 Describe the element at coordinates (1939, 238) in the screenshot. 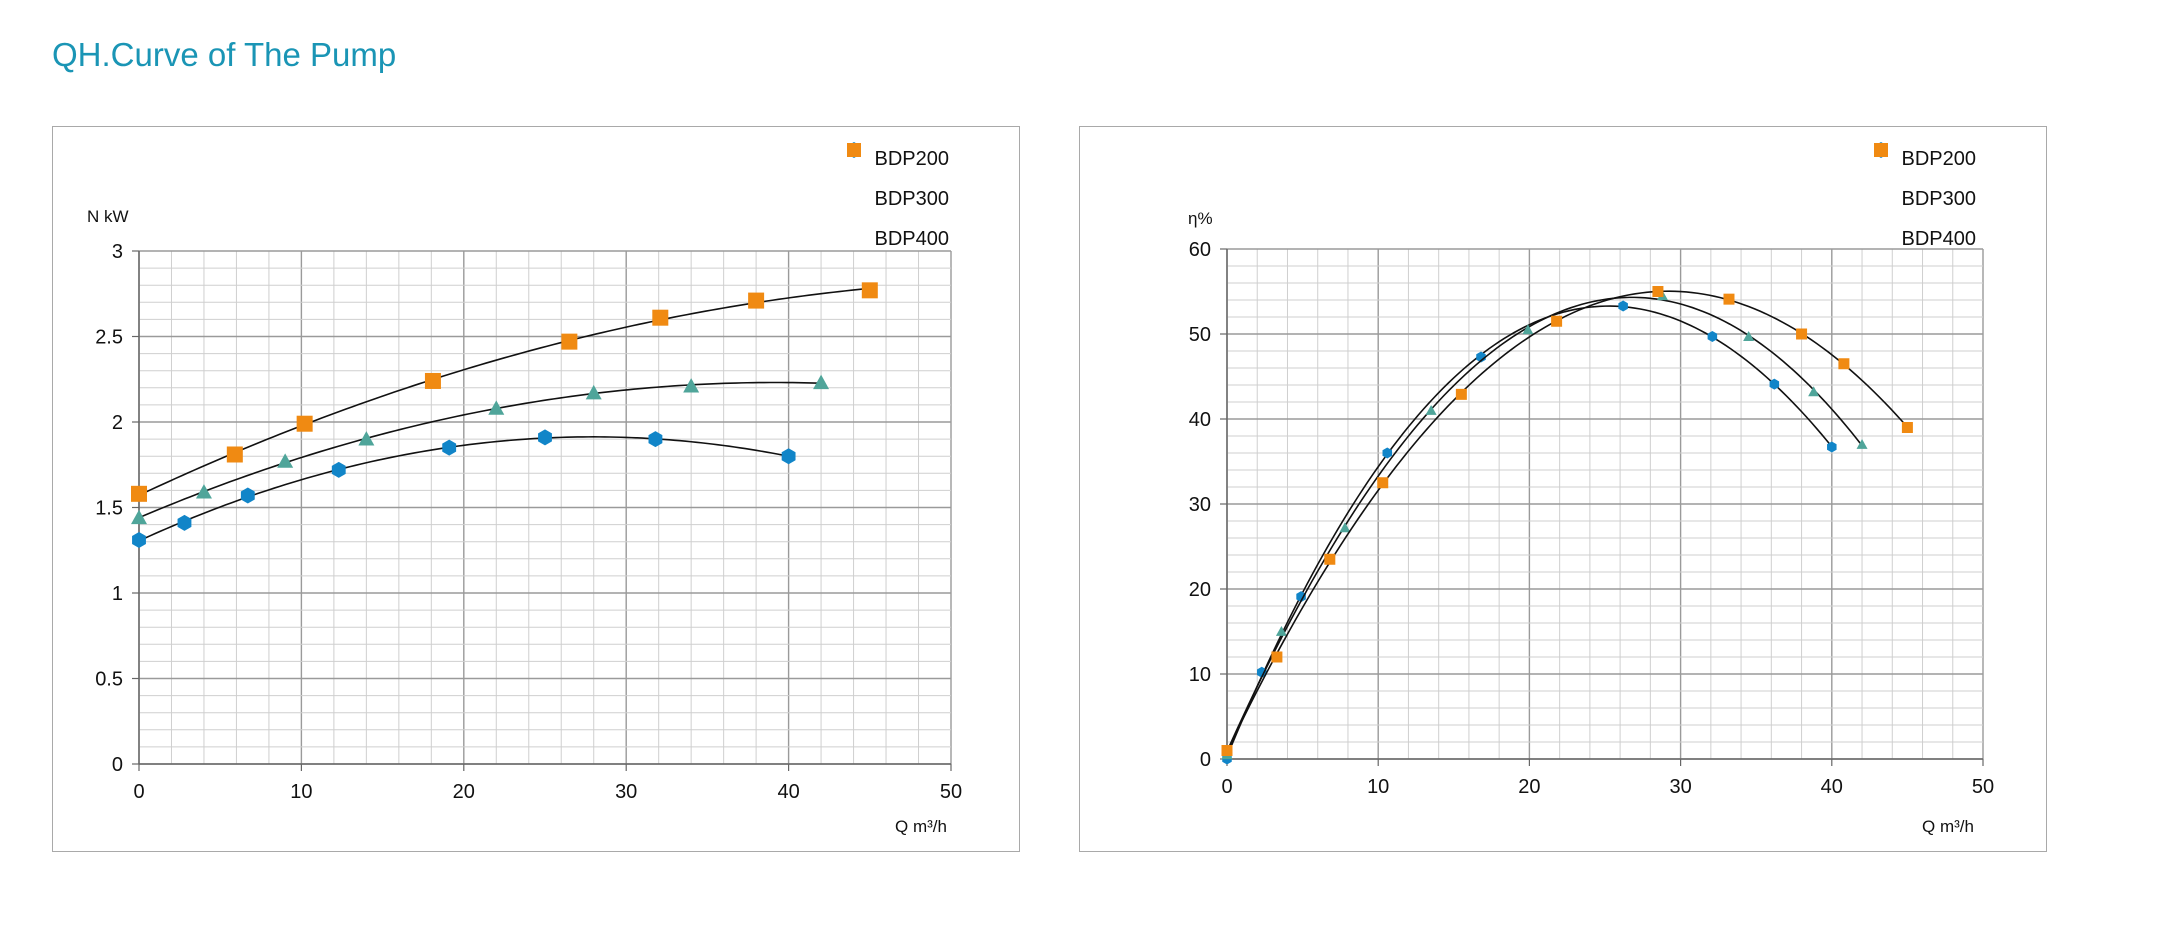

I see `legend-label: BDP400` at that location.